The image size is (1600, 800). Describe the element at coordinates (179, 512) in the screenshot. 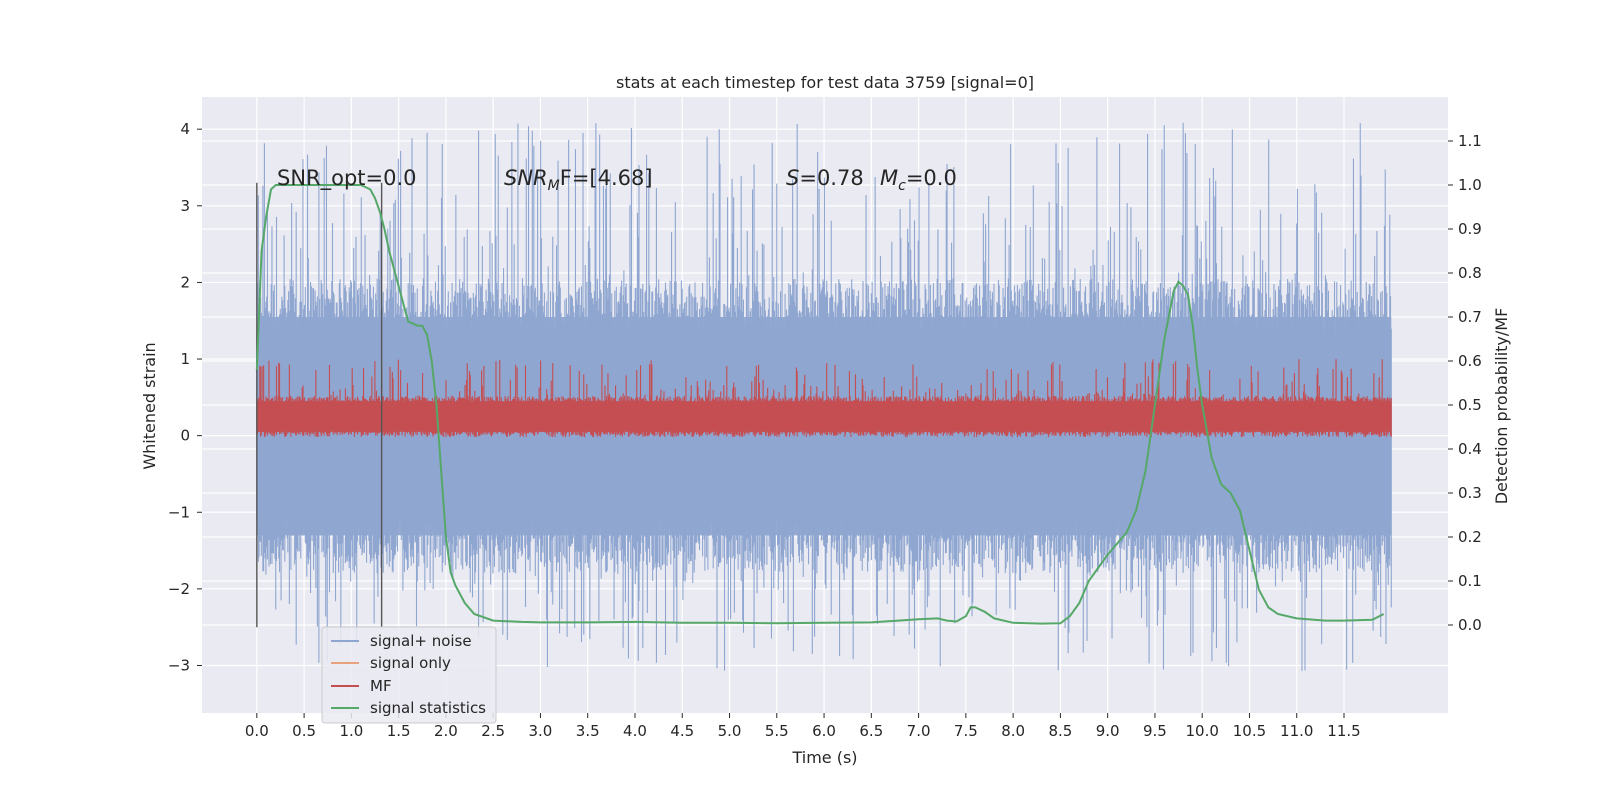

I see `y-tick-label-left: −1` at that location.